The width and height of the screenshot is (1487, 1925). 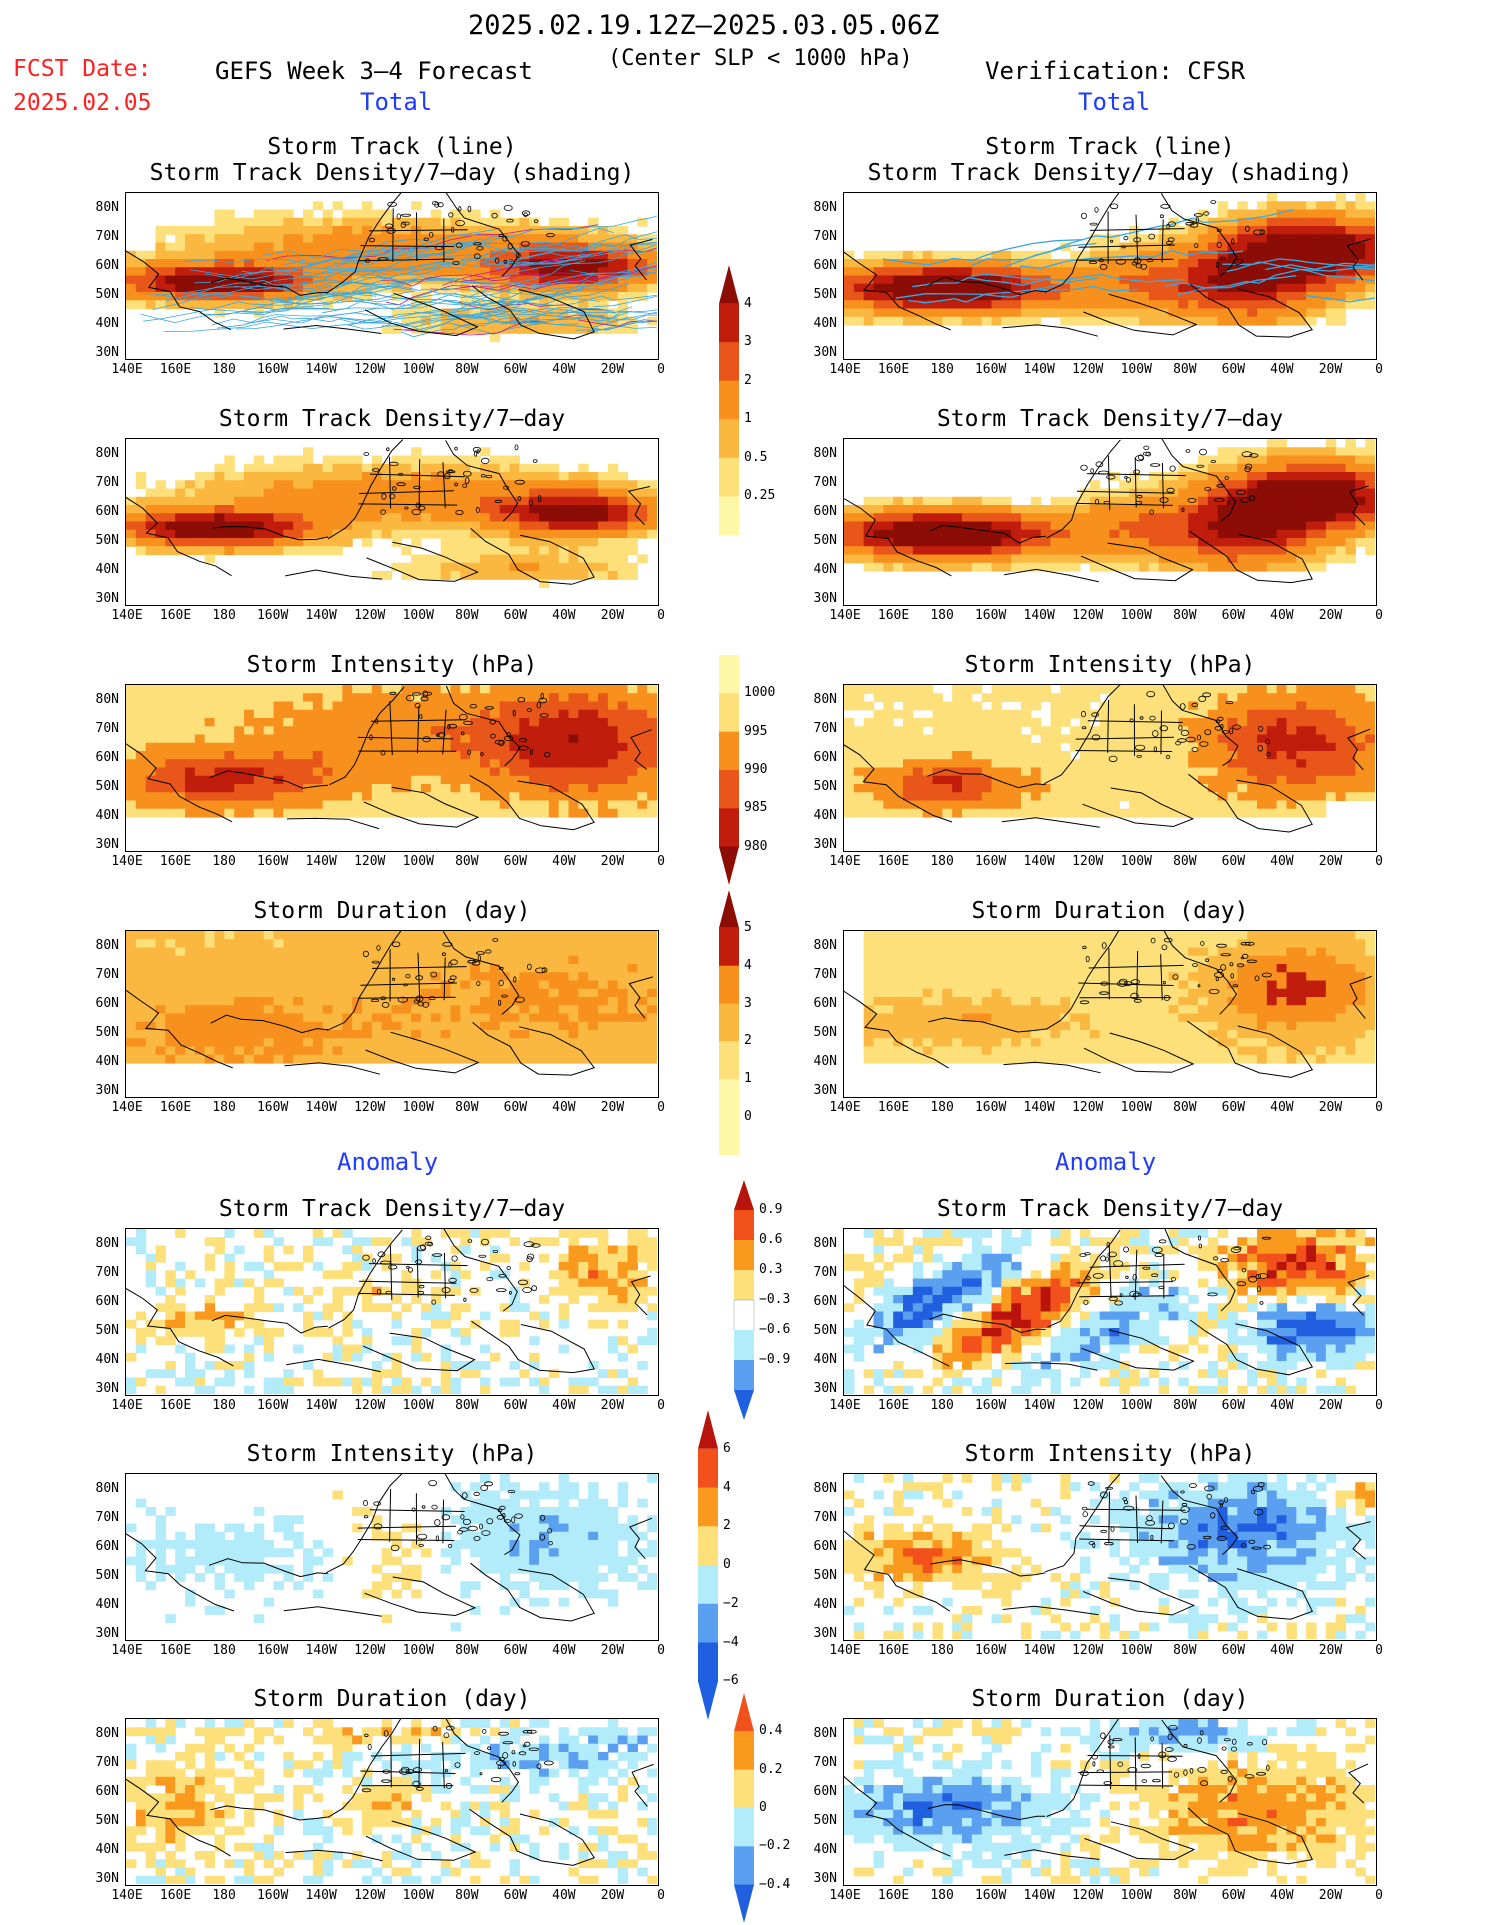 I want to click on panel-aduration-cfsr-lat-label: 70N, so click(x=825, y=1762).